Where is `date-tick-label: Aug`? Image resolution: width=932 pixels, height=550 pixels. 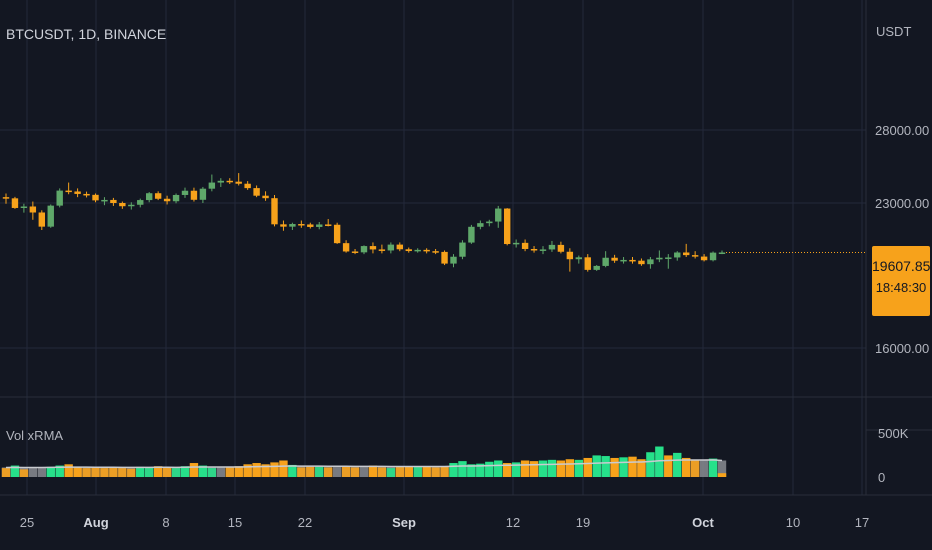 date-tick-label: Aug is located at coordinates (95, 522).